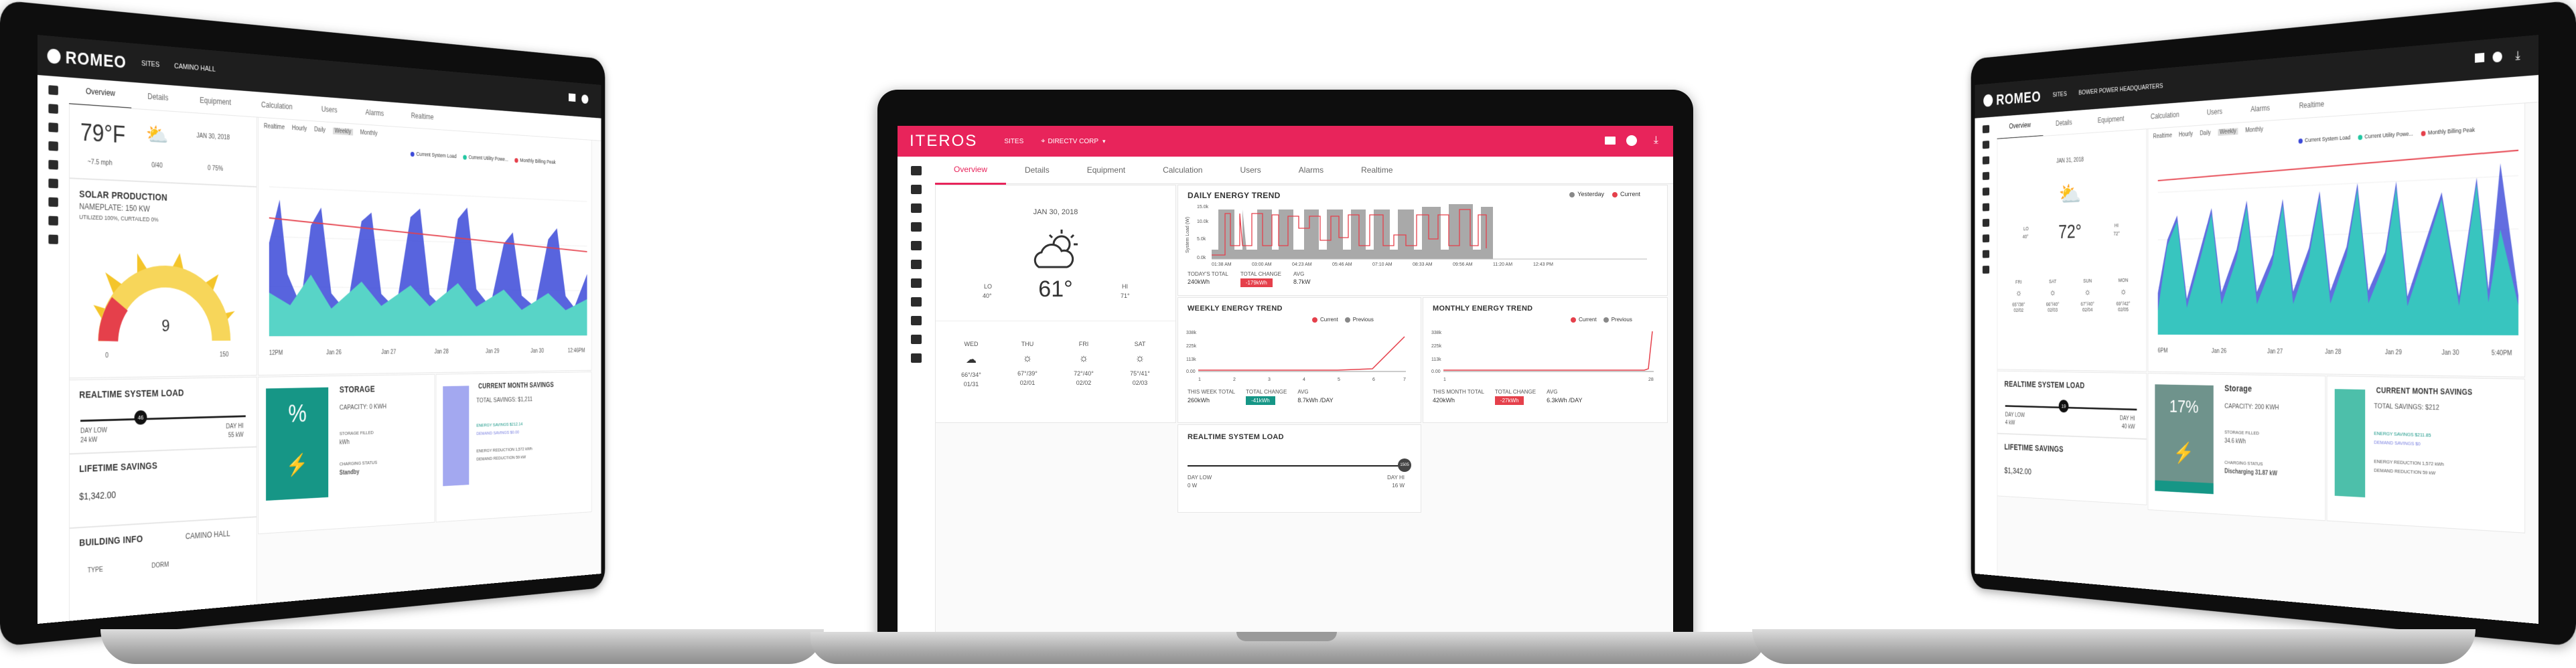 This screenshot has height=668, width=2576. I want to click on flag-icon, so click(916, 358).